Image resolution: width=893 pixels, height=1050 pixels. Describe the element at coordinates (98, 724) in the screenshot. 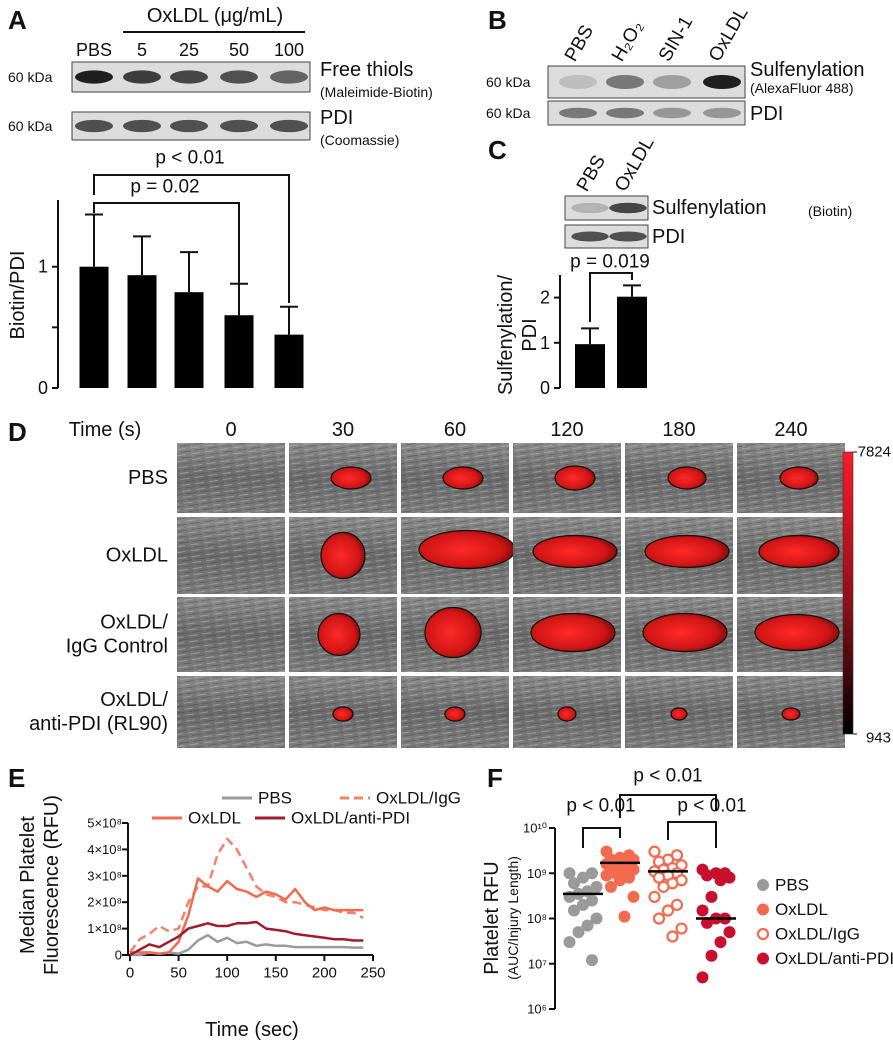

I see `row-label: anti-PDI (RL90)` at that location.